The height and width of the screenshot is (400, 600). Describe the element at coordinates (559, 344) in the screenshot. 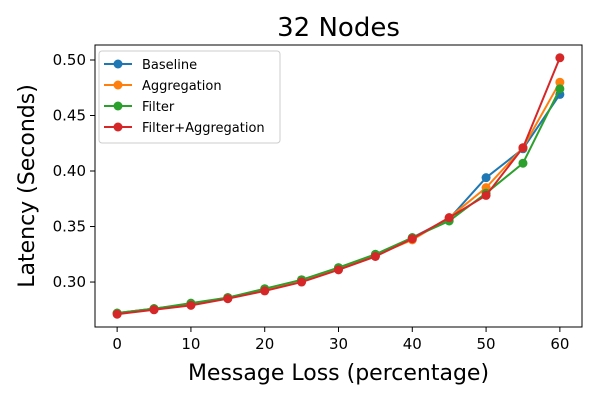

I see `x-tick-label: 60` at that location.